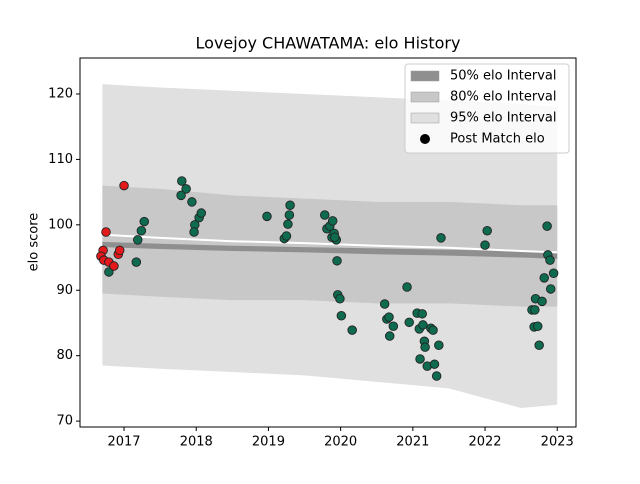 Image resolution: width=640 pixels, height=484 pixels. Describe the element at coordinates (268, 442) in the screenshot. I see `x-tick-label: 2019` at that location.